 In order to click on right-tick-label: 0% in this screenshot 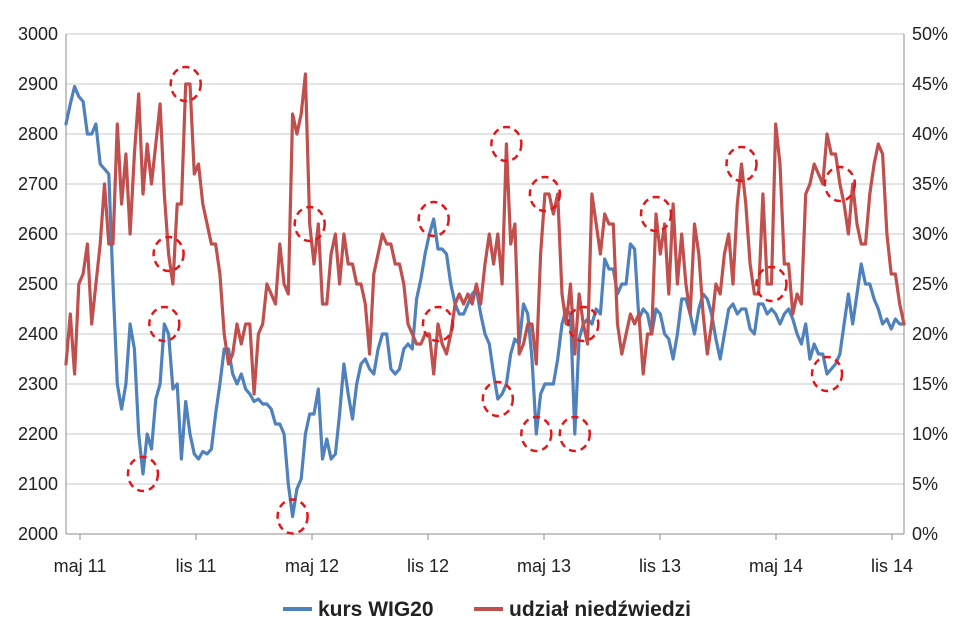, I will do `click(925, 534)`.